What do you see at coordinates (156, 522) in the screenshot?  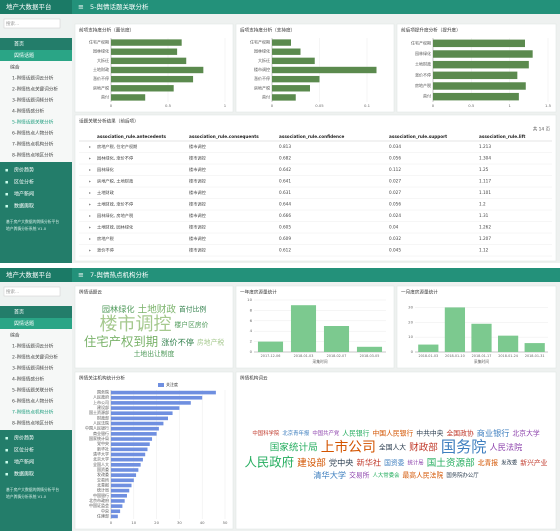 I see `x-tick-label: 20` at bounding box center [156, 522].